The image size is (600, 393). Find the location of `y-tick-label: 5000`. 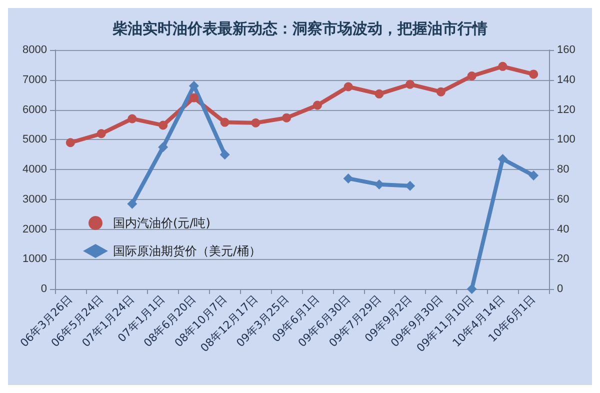

y-tick-label: 5000 is located at coordinates (34, 140).